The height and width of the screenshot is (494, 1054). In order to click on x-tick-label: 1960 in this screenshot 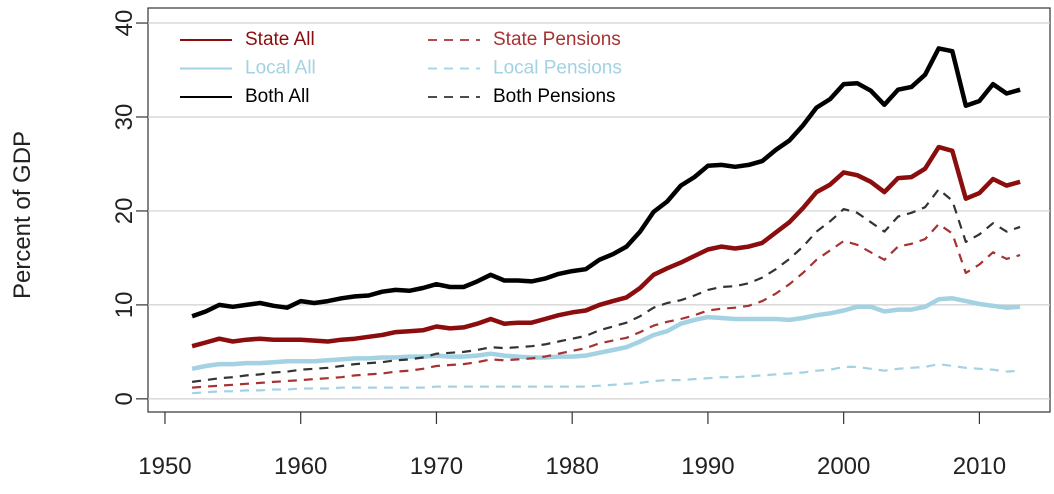, I will do `click(300, 466)`.